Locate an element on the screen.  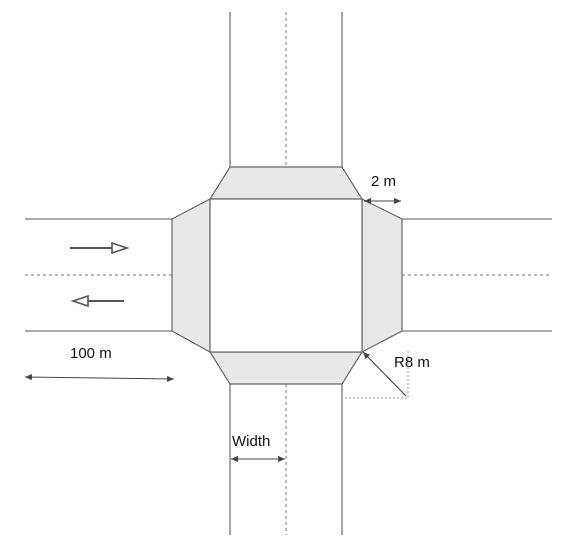
approach-length-dimension is located at coordinates (99, 378).